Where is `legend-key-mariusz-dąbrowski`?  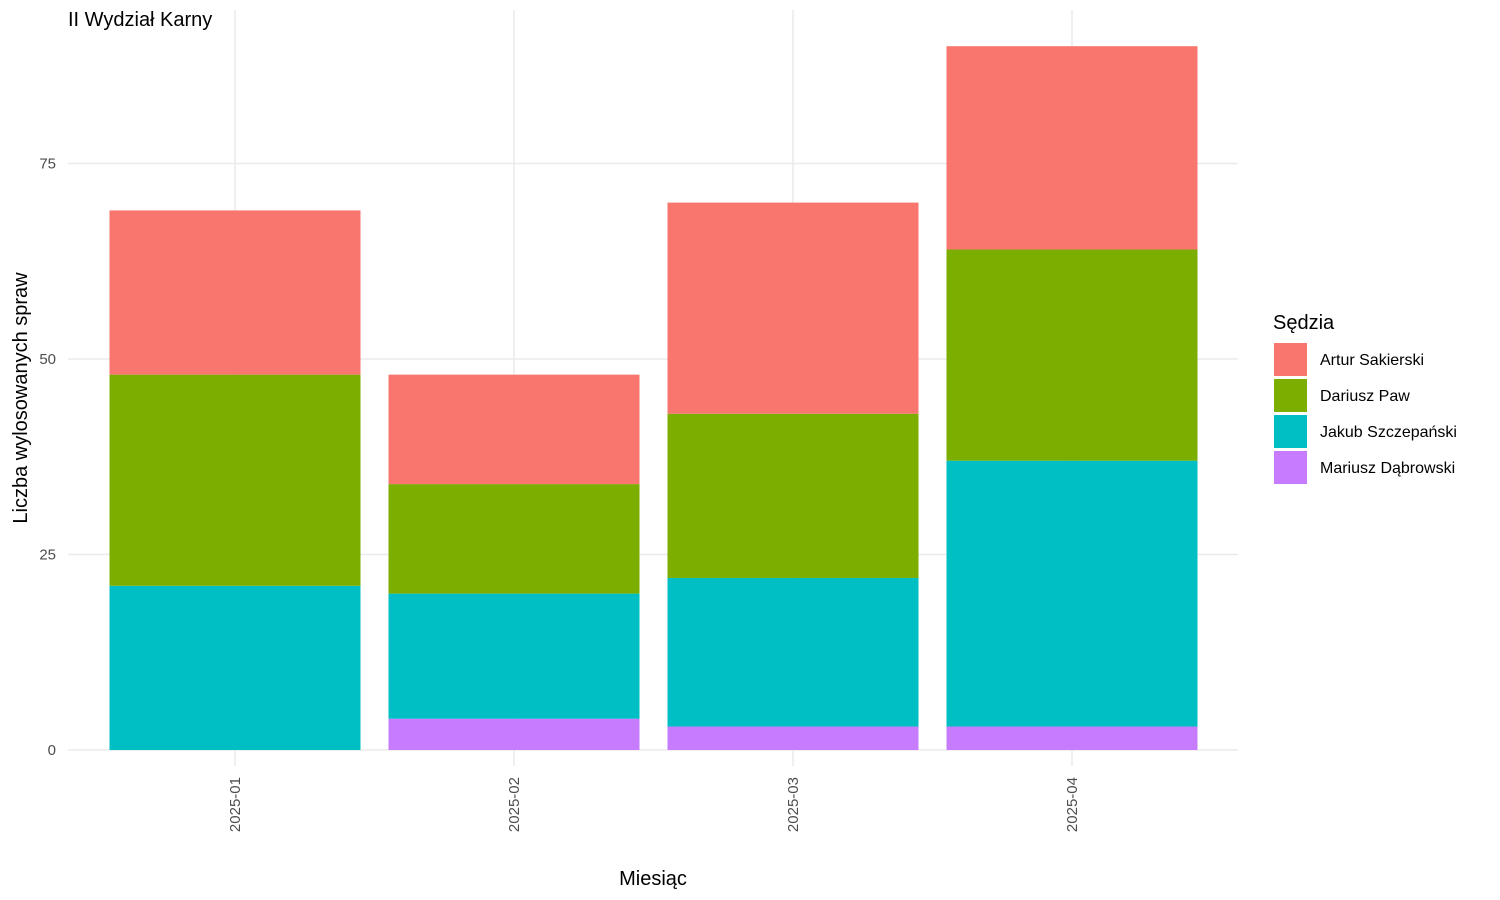 legend-key-mariusz-dąbrowski is located at coordinates (1290, 467).